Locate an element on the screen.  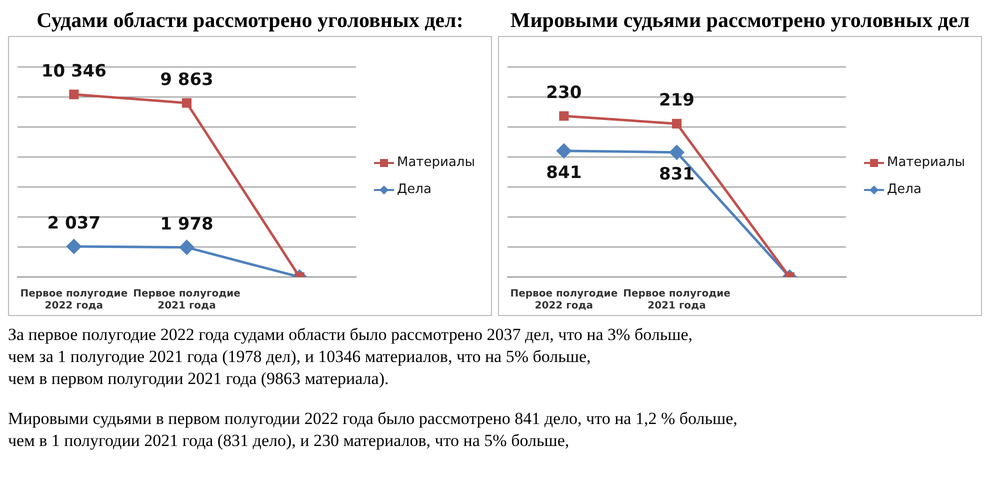
data-label: 230 is located at coordinates (564, 92).